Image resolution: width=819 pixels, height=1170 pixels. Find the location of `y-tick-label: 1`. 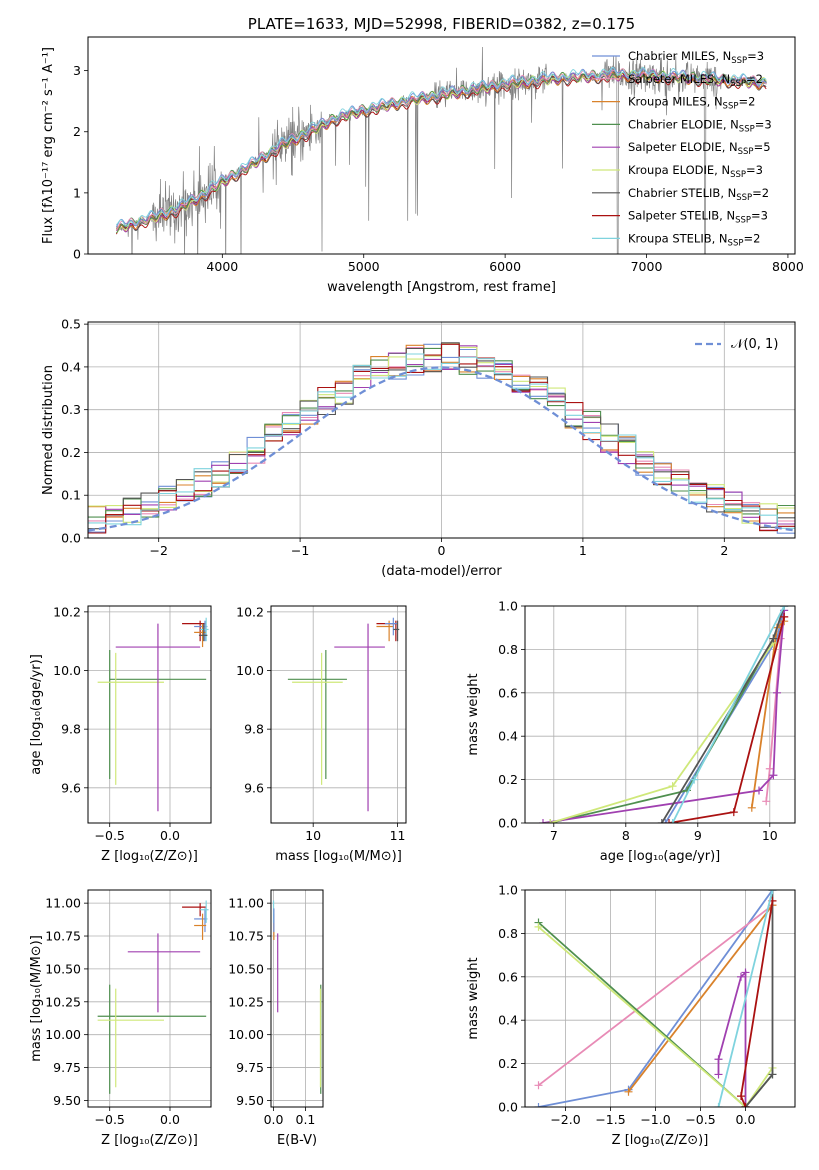

y-tick-label: 1 is located at coordinates (77, 192).